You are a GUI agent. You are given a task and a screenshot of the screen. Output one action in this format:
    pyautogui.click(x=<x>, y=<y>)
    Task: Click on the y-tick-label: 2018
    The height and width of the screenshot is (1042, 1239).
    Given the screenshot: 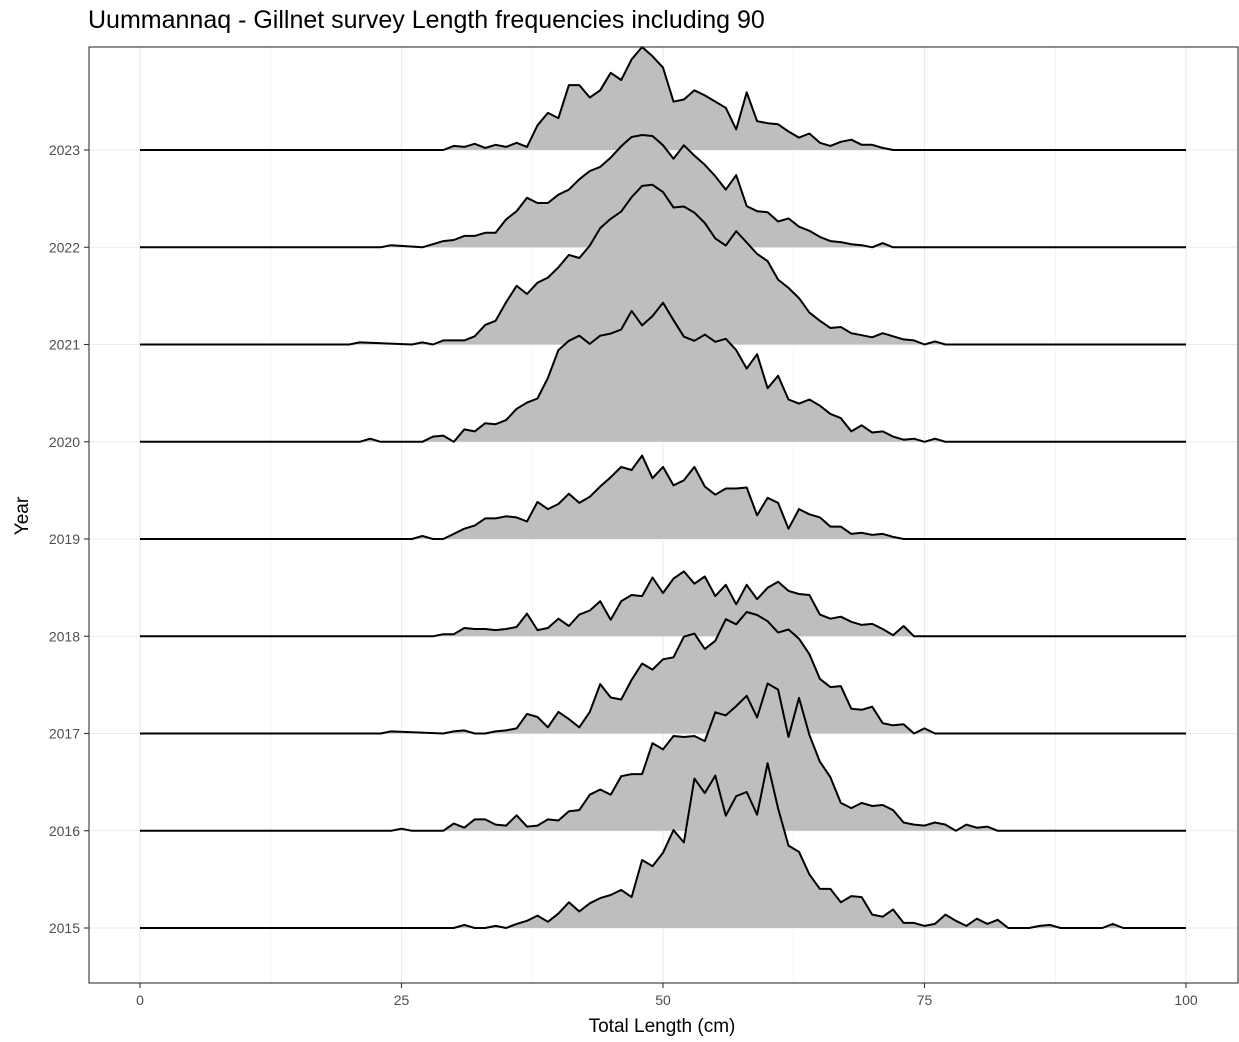 What is the action you would take?
    pyautogui.click(x=64, y=636)
    